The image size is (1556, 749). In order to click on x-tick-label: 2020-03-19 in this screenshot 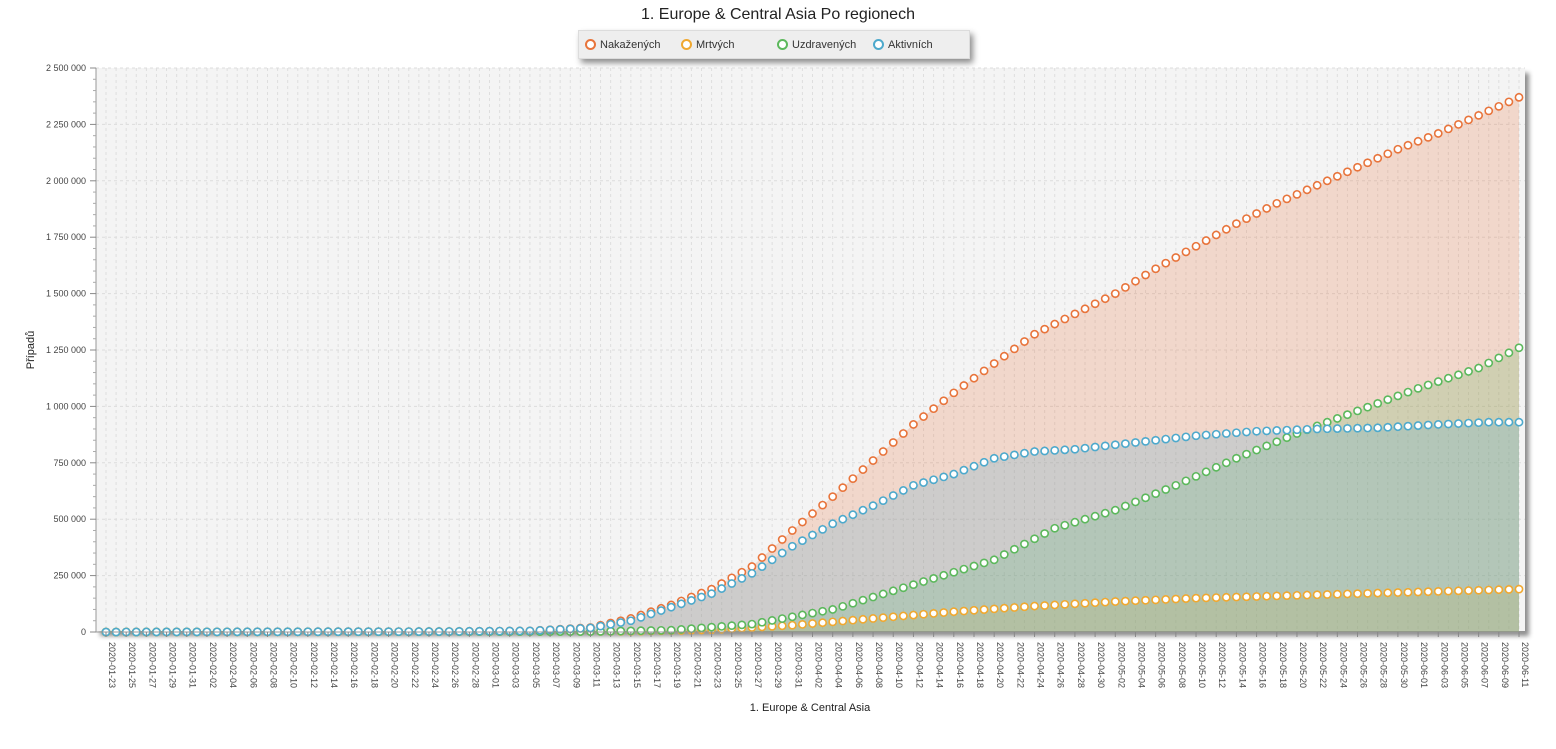, I will do `click(677, 665)`.